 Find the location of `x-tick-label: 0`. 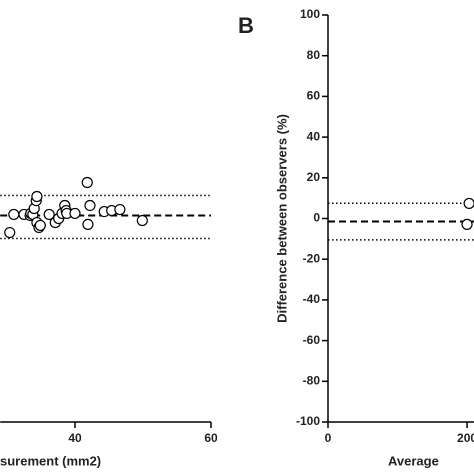

x-tick-label: 0 is located at coordinates (328, 438).